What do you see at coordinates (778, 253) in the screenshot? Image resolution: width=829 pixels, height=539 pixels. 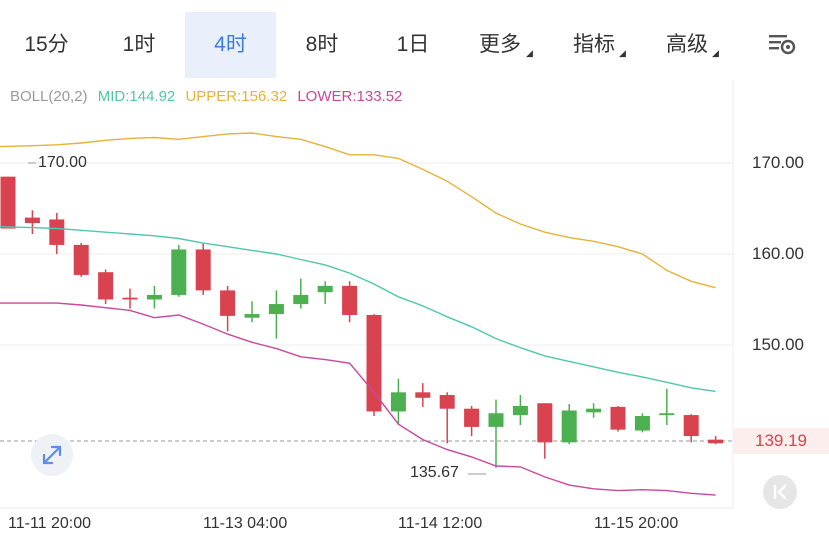 I see `y-tick-label: 160.00` at bounding box center [778, 253].